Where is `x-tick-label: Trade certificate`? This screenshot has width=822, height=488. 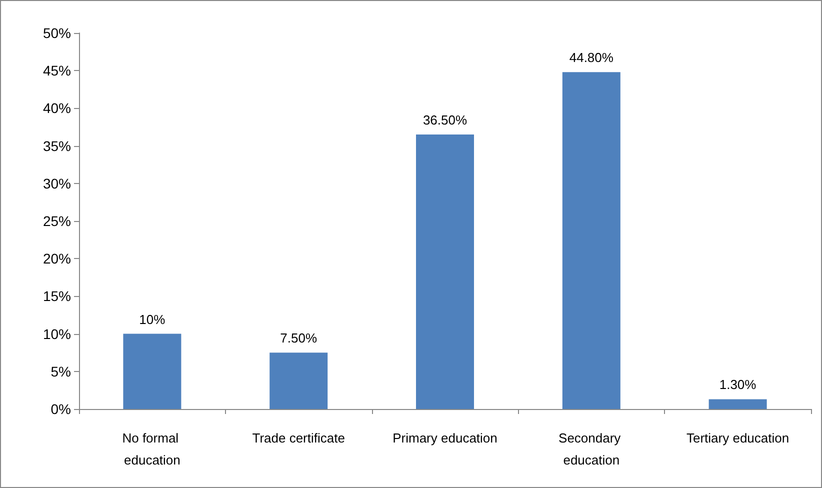
x-tick-label: Trade certificate is located at coordinates (298, 438).